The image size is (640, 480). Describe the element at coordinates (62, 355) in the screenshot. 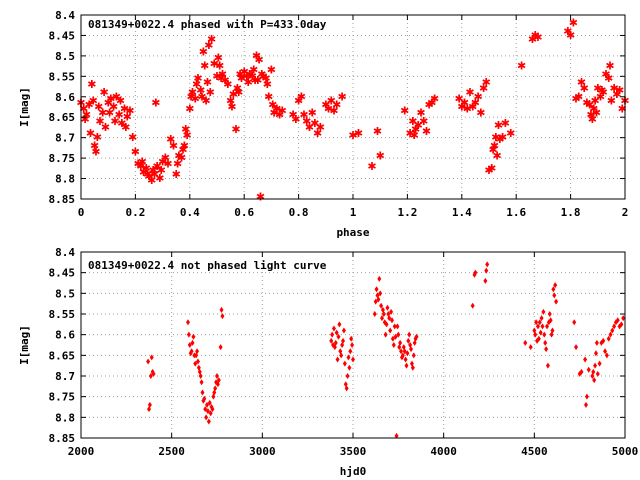

I see `y-tick-label: 8.65` at that location.